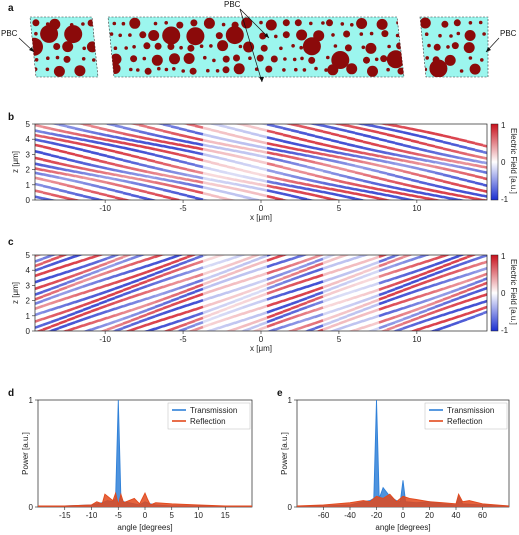 This screenshot has height=535, width=519. I want to click on x-tick-label: -20, so click(377, 515).